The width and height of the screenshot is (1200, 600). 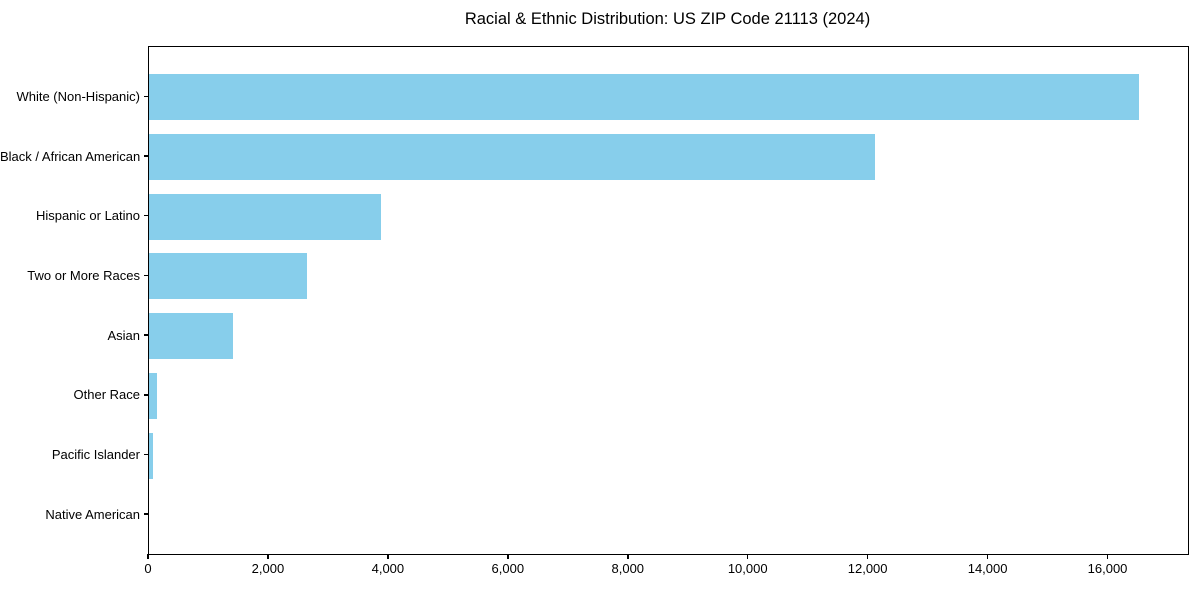 What do you see at coordinates (628, 568) in the screenshot?
I see `xtick-label-8000: 8,000` at bounding box center [628, 568].